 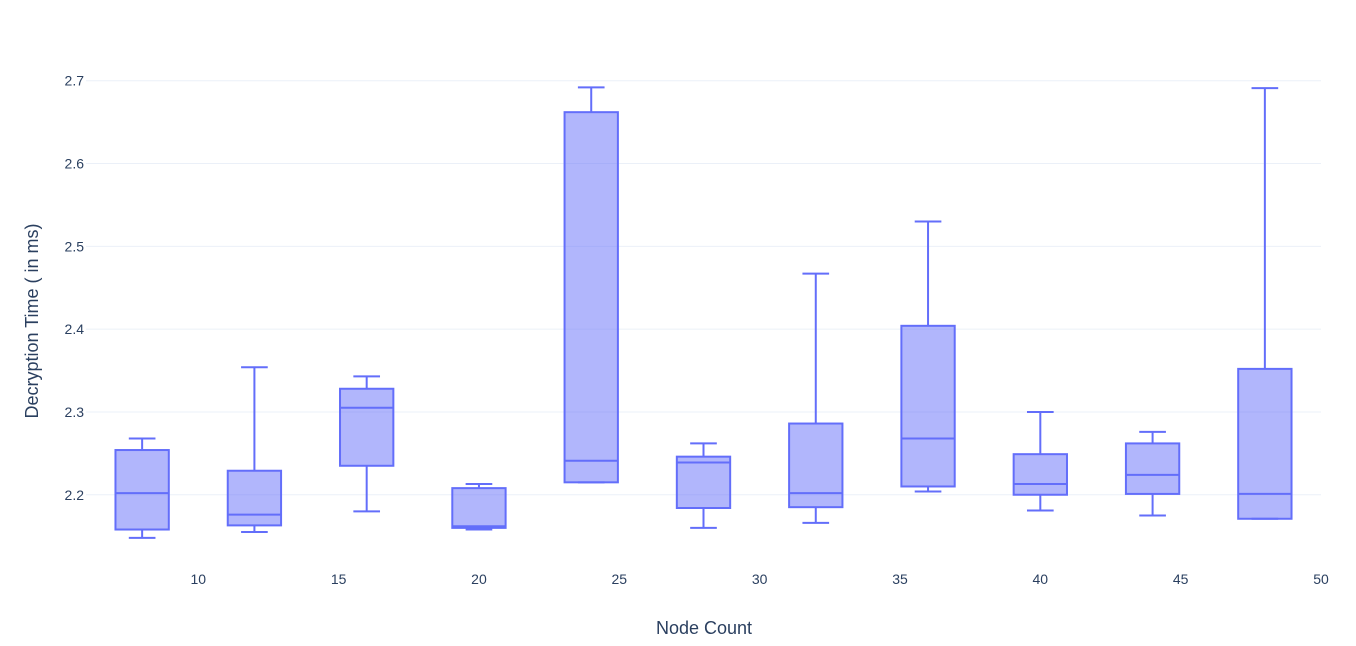 What do you see at coordinates (1041, 579) in the screenshot?
I see `x-tick-label: 40` at bounding box center [1041, 579].